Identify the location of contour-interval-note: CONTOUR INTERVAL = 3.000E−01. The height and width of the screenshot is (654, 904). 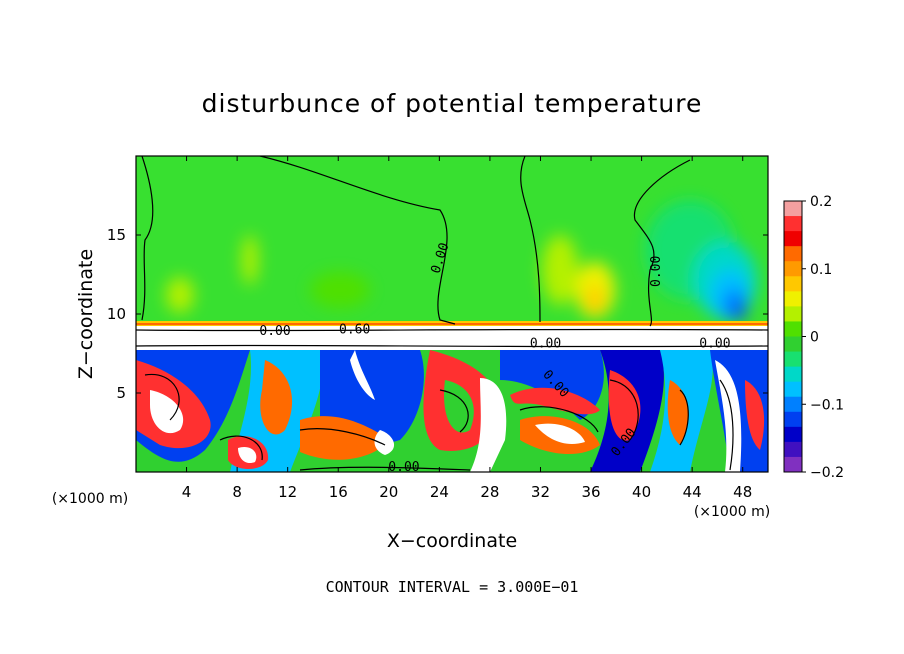
(452, 587).